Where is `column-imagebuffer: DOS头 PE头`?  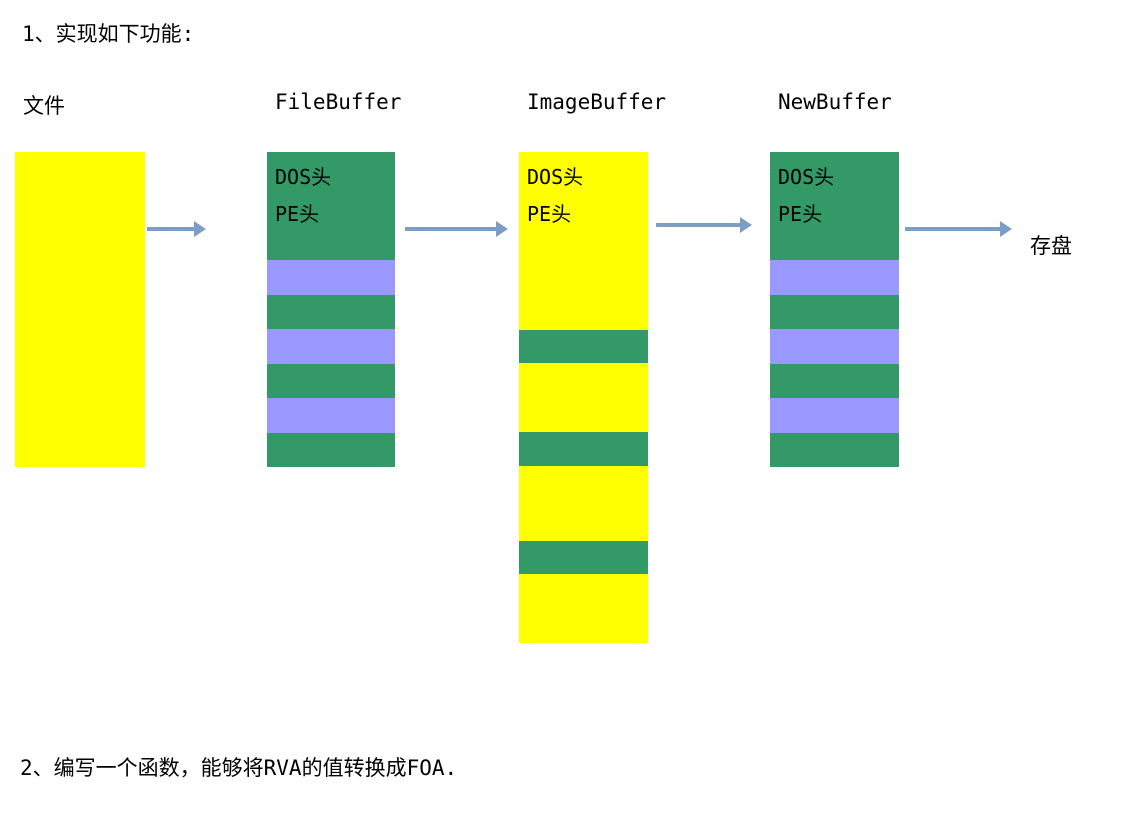 column-imagebuffer: DOS头 PE头 is located at coordinates (583, 397).